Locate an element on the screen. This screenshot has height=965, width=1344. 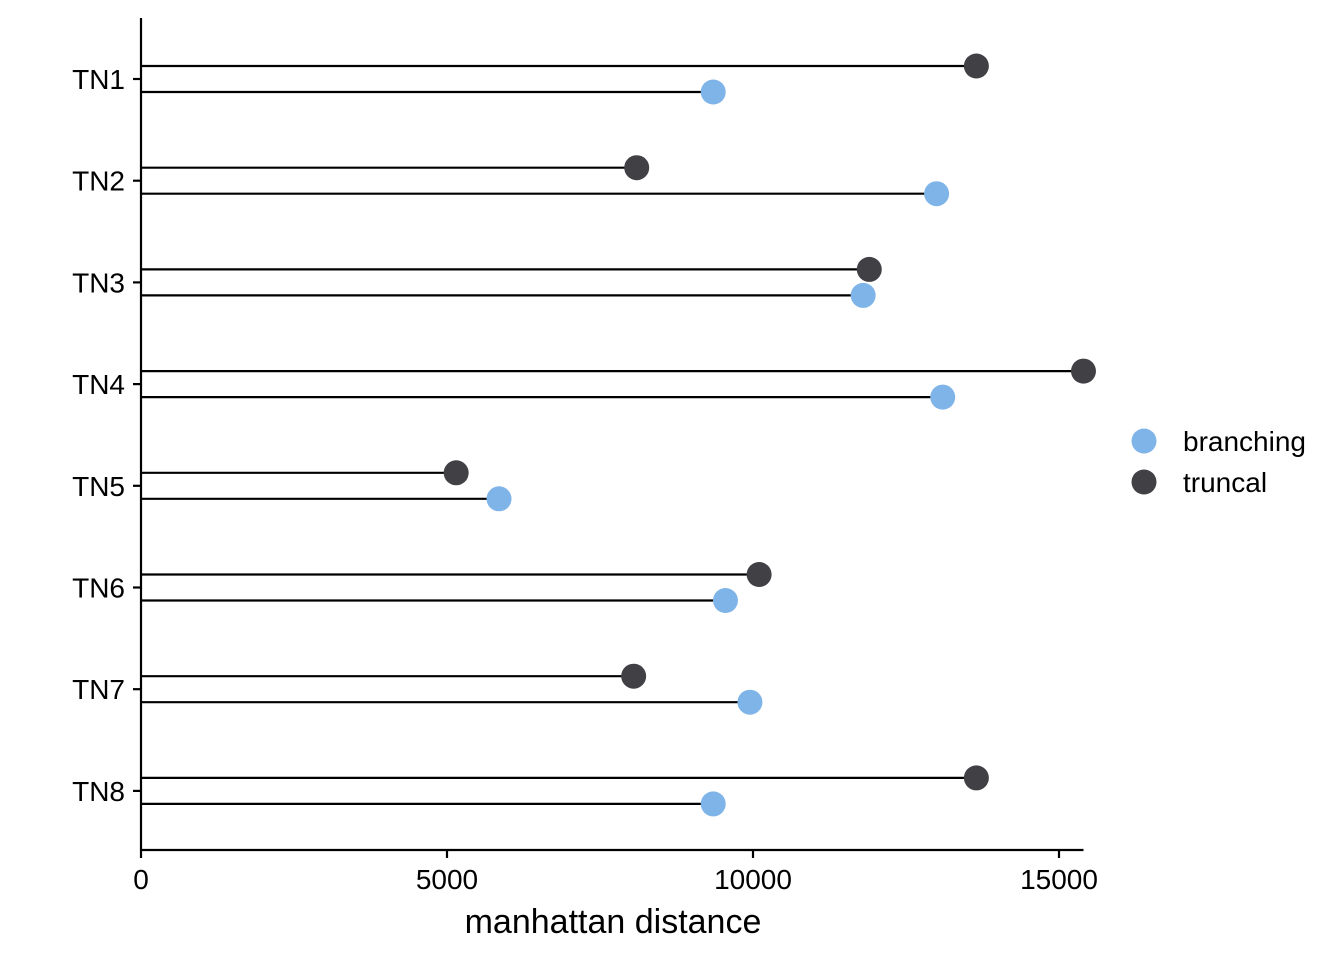
y-tick-label: TN6 is located at coordinates (98, 588).